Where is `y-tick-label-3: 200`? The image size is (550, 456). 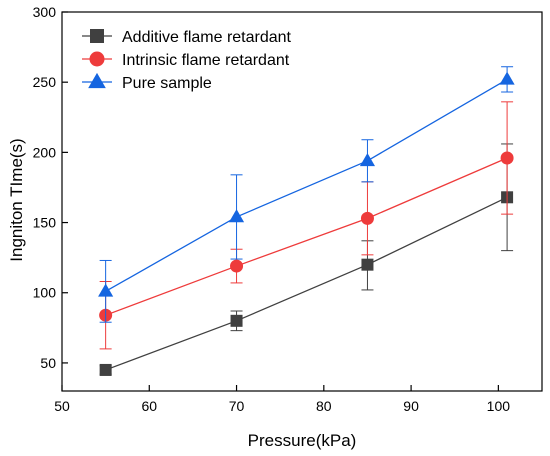 y-tick-label-3: 200 is located at coordinates (45, 152).